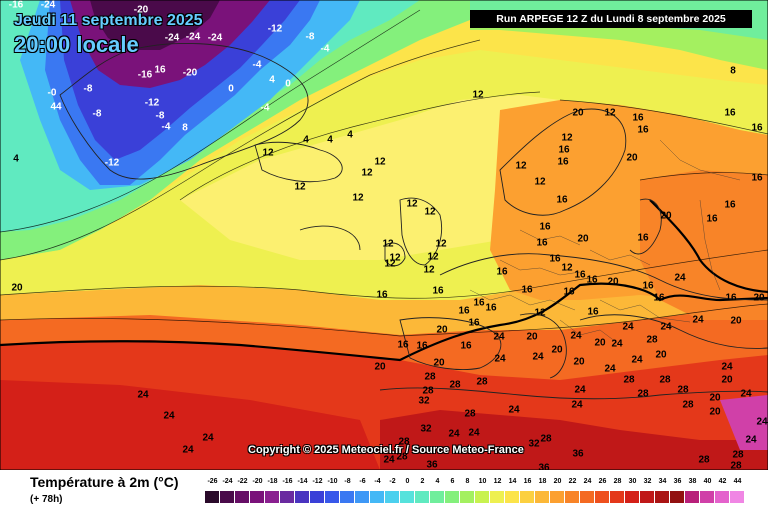 The height and width of the screenshot is (512, 768). I want to click on color-scale-label: -2, so click(392, 481).